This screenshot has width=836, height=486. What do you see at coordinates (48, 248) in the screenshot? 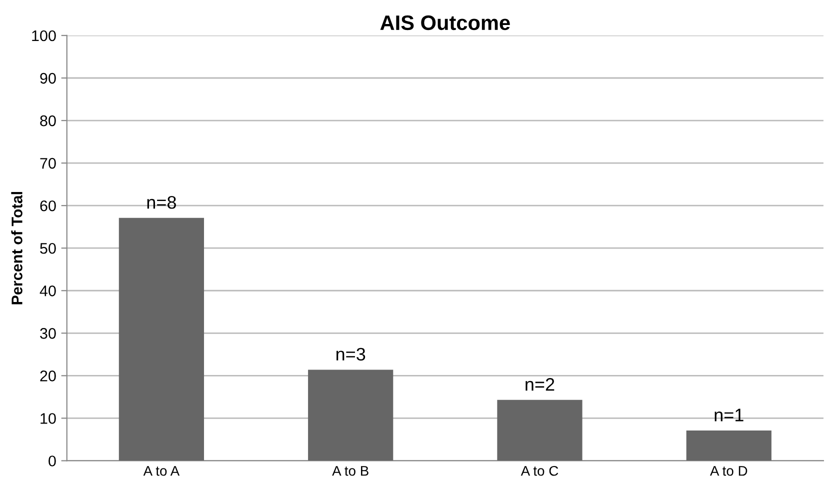
I see `y-tick-label: 50` at bounding box center [48, 248].